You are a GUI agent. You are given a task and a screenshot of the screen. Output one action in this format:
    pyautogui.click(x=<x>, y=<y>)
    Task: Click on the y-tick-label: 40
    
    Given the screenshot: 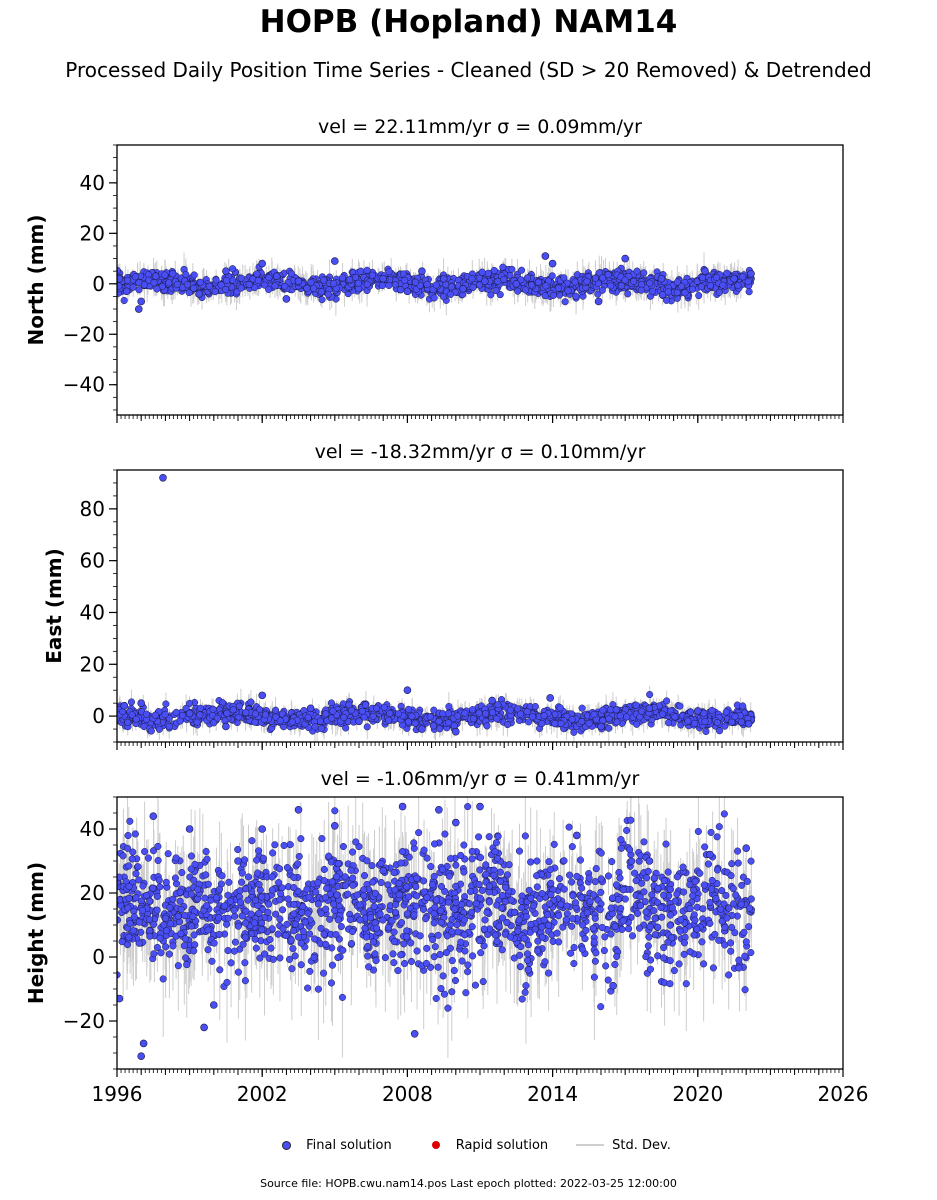 What is the action you would take?
    pyautogui.click(x=92, y=612)
    